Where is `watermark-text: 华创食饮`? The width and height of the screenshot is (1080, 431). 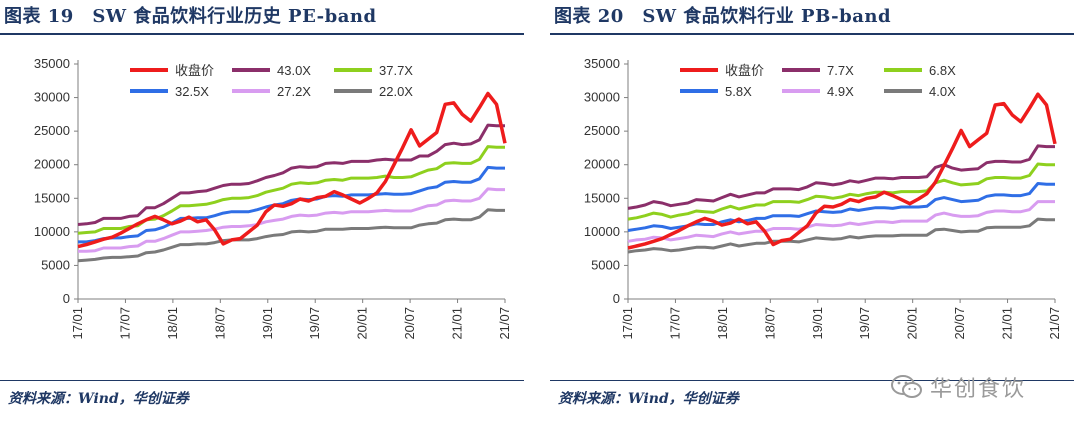 watermark-text: 华创食饮 is located at coordinates (978, 389).